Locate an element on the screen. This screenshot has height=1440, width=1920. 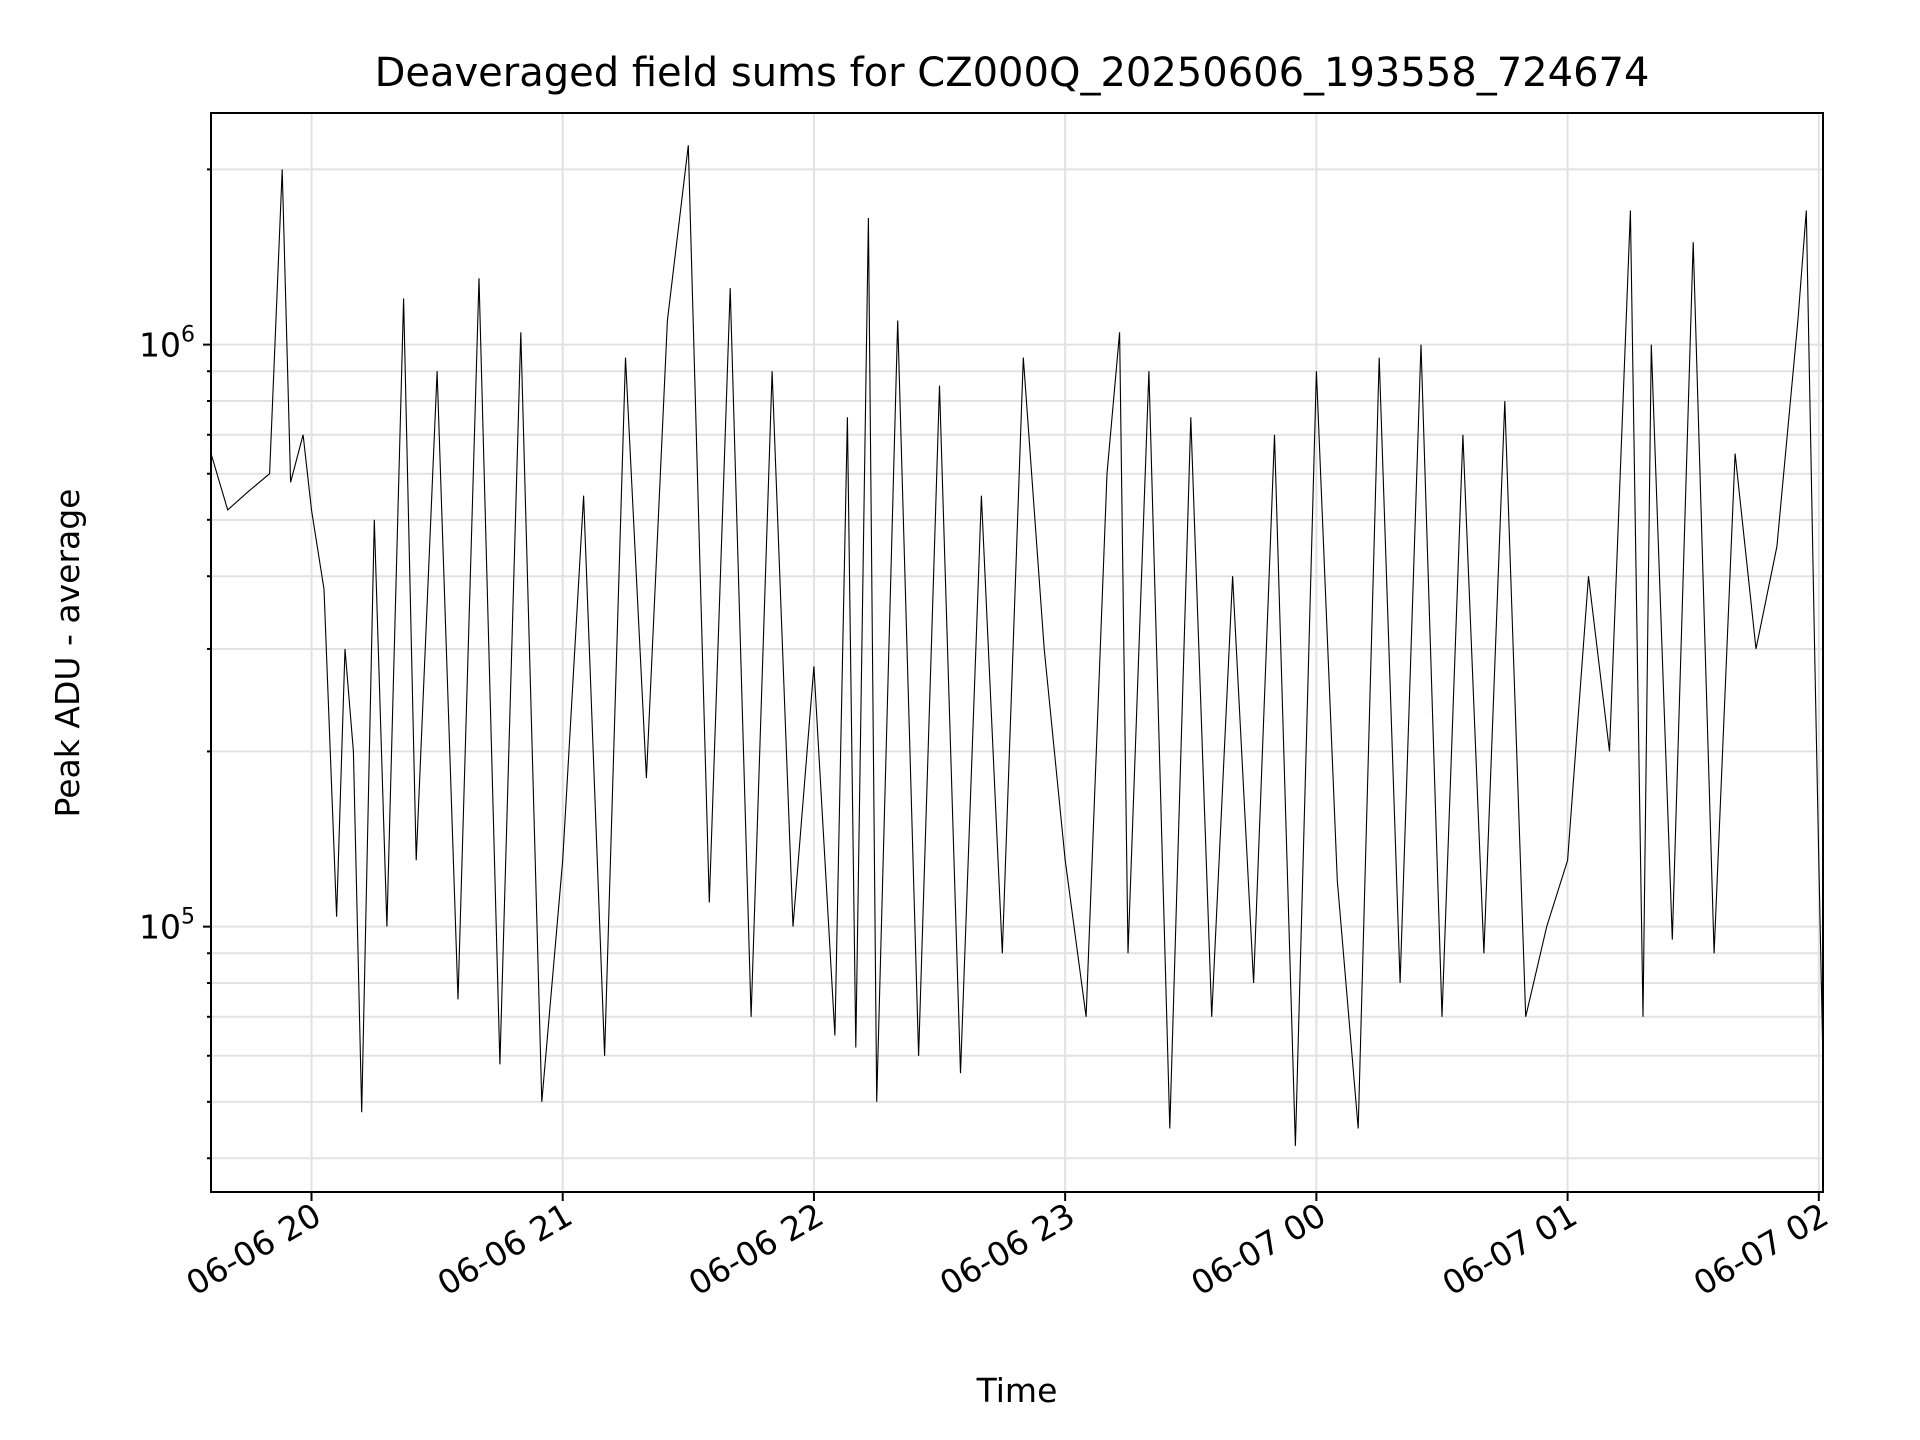
x-tick-label: 06-07 02 is located at coordinates (1761, 1249).